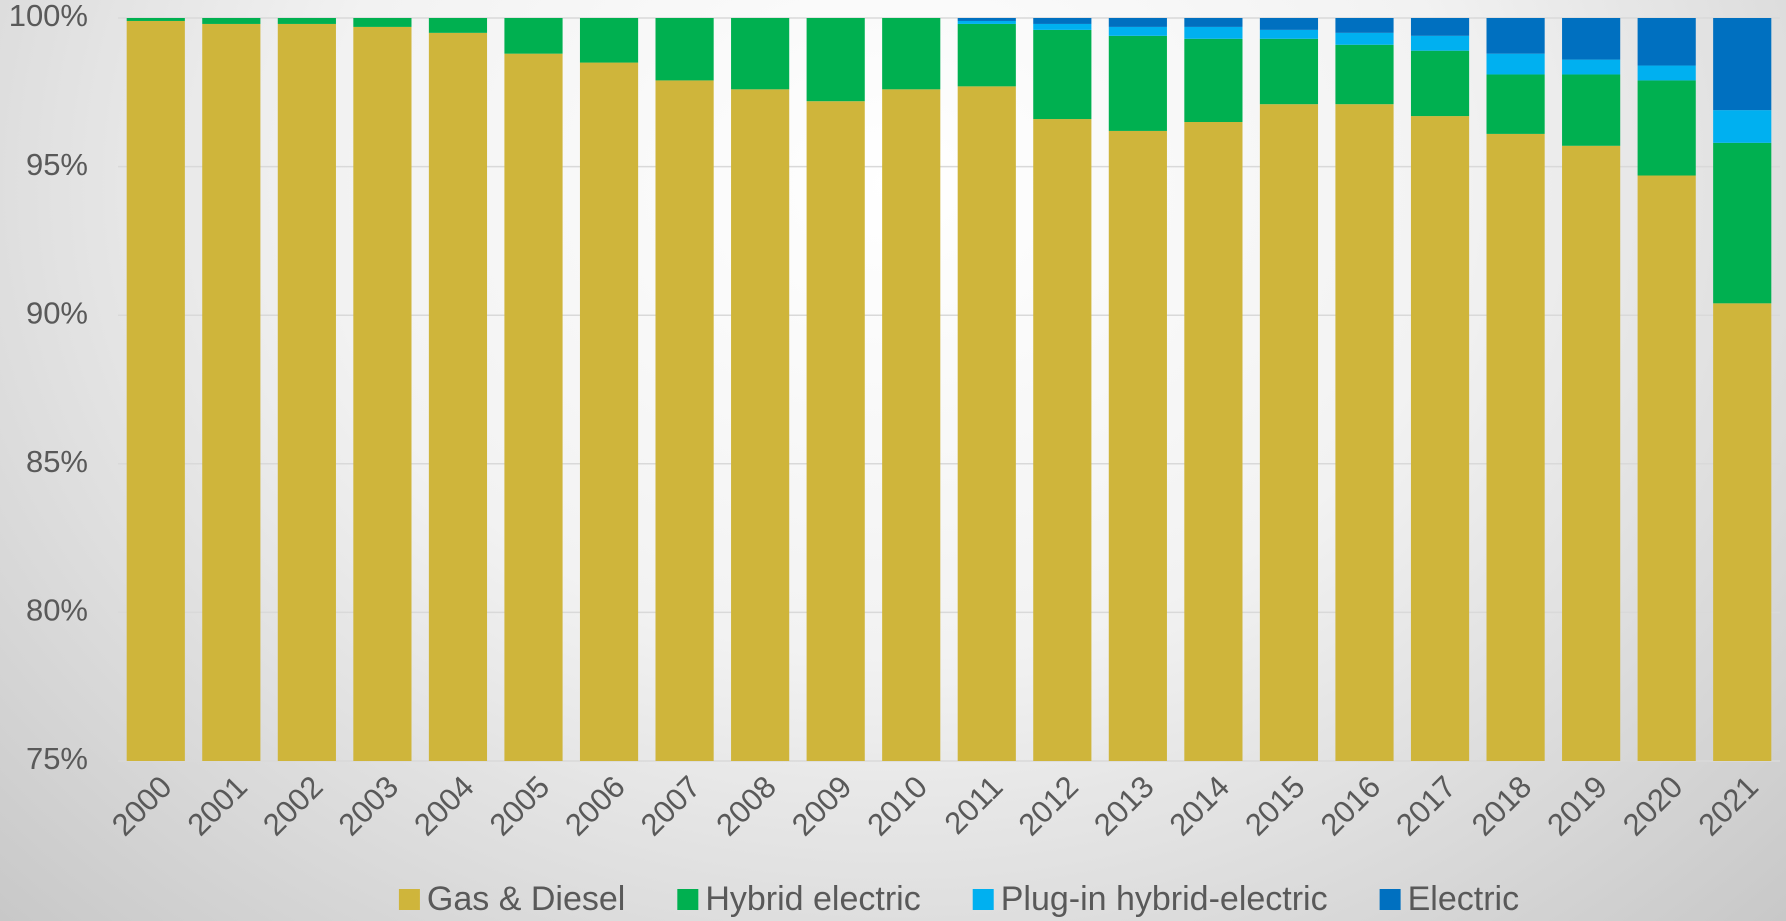 The width and height of the screenshot is (1786, 921). I want to click on y-tick-label: 80%, so click(57, 610).